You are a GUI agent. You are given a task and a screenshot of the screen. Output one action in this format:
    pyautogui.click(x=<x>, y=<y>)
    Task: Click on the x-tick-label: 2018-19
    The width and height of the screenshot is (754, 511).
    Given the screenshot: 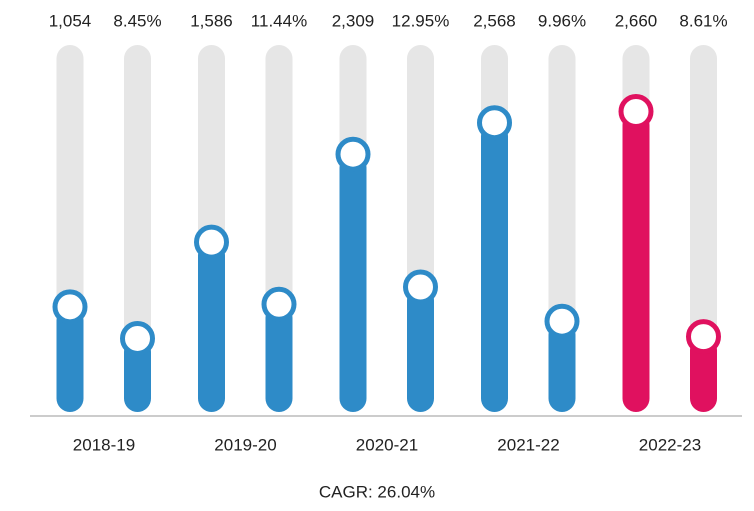 What is the action you would take?
    pyautogui.click(x=104, y=444)
    